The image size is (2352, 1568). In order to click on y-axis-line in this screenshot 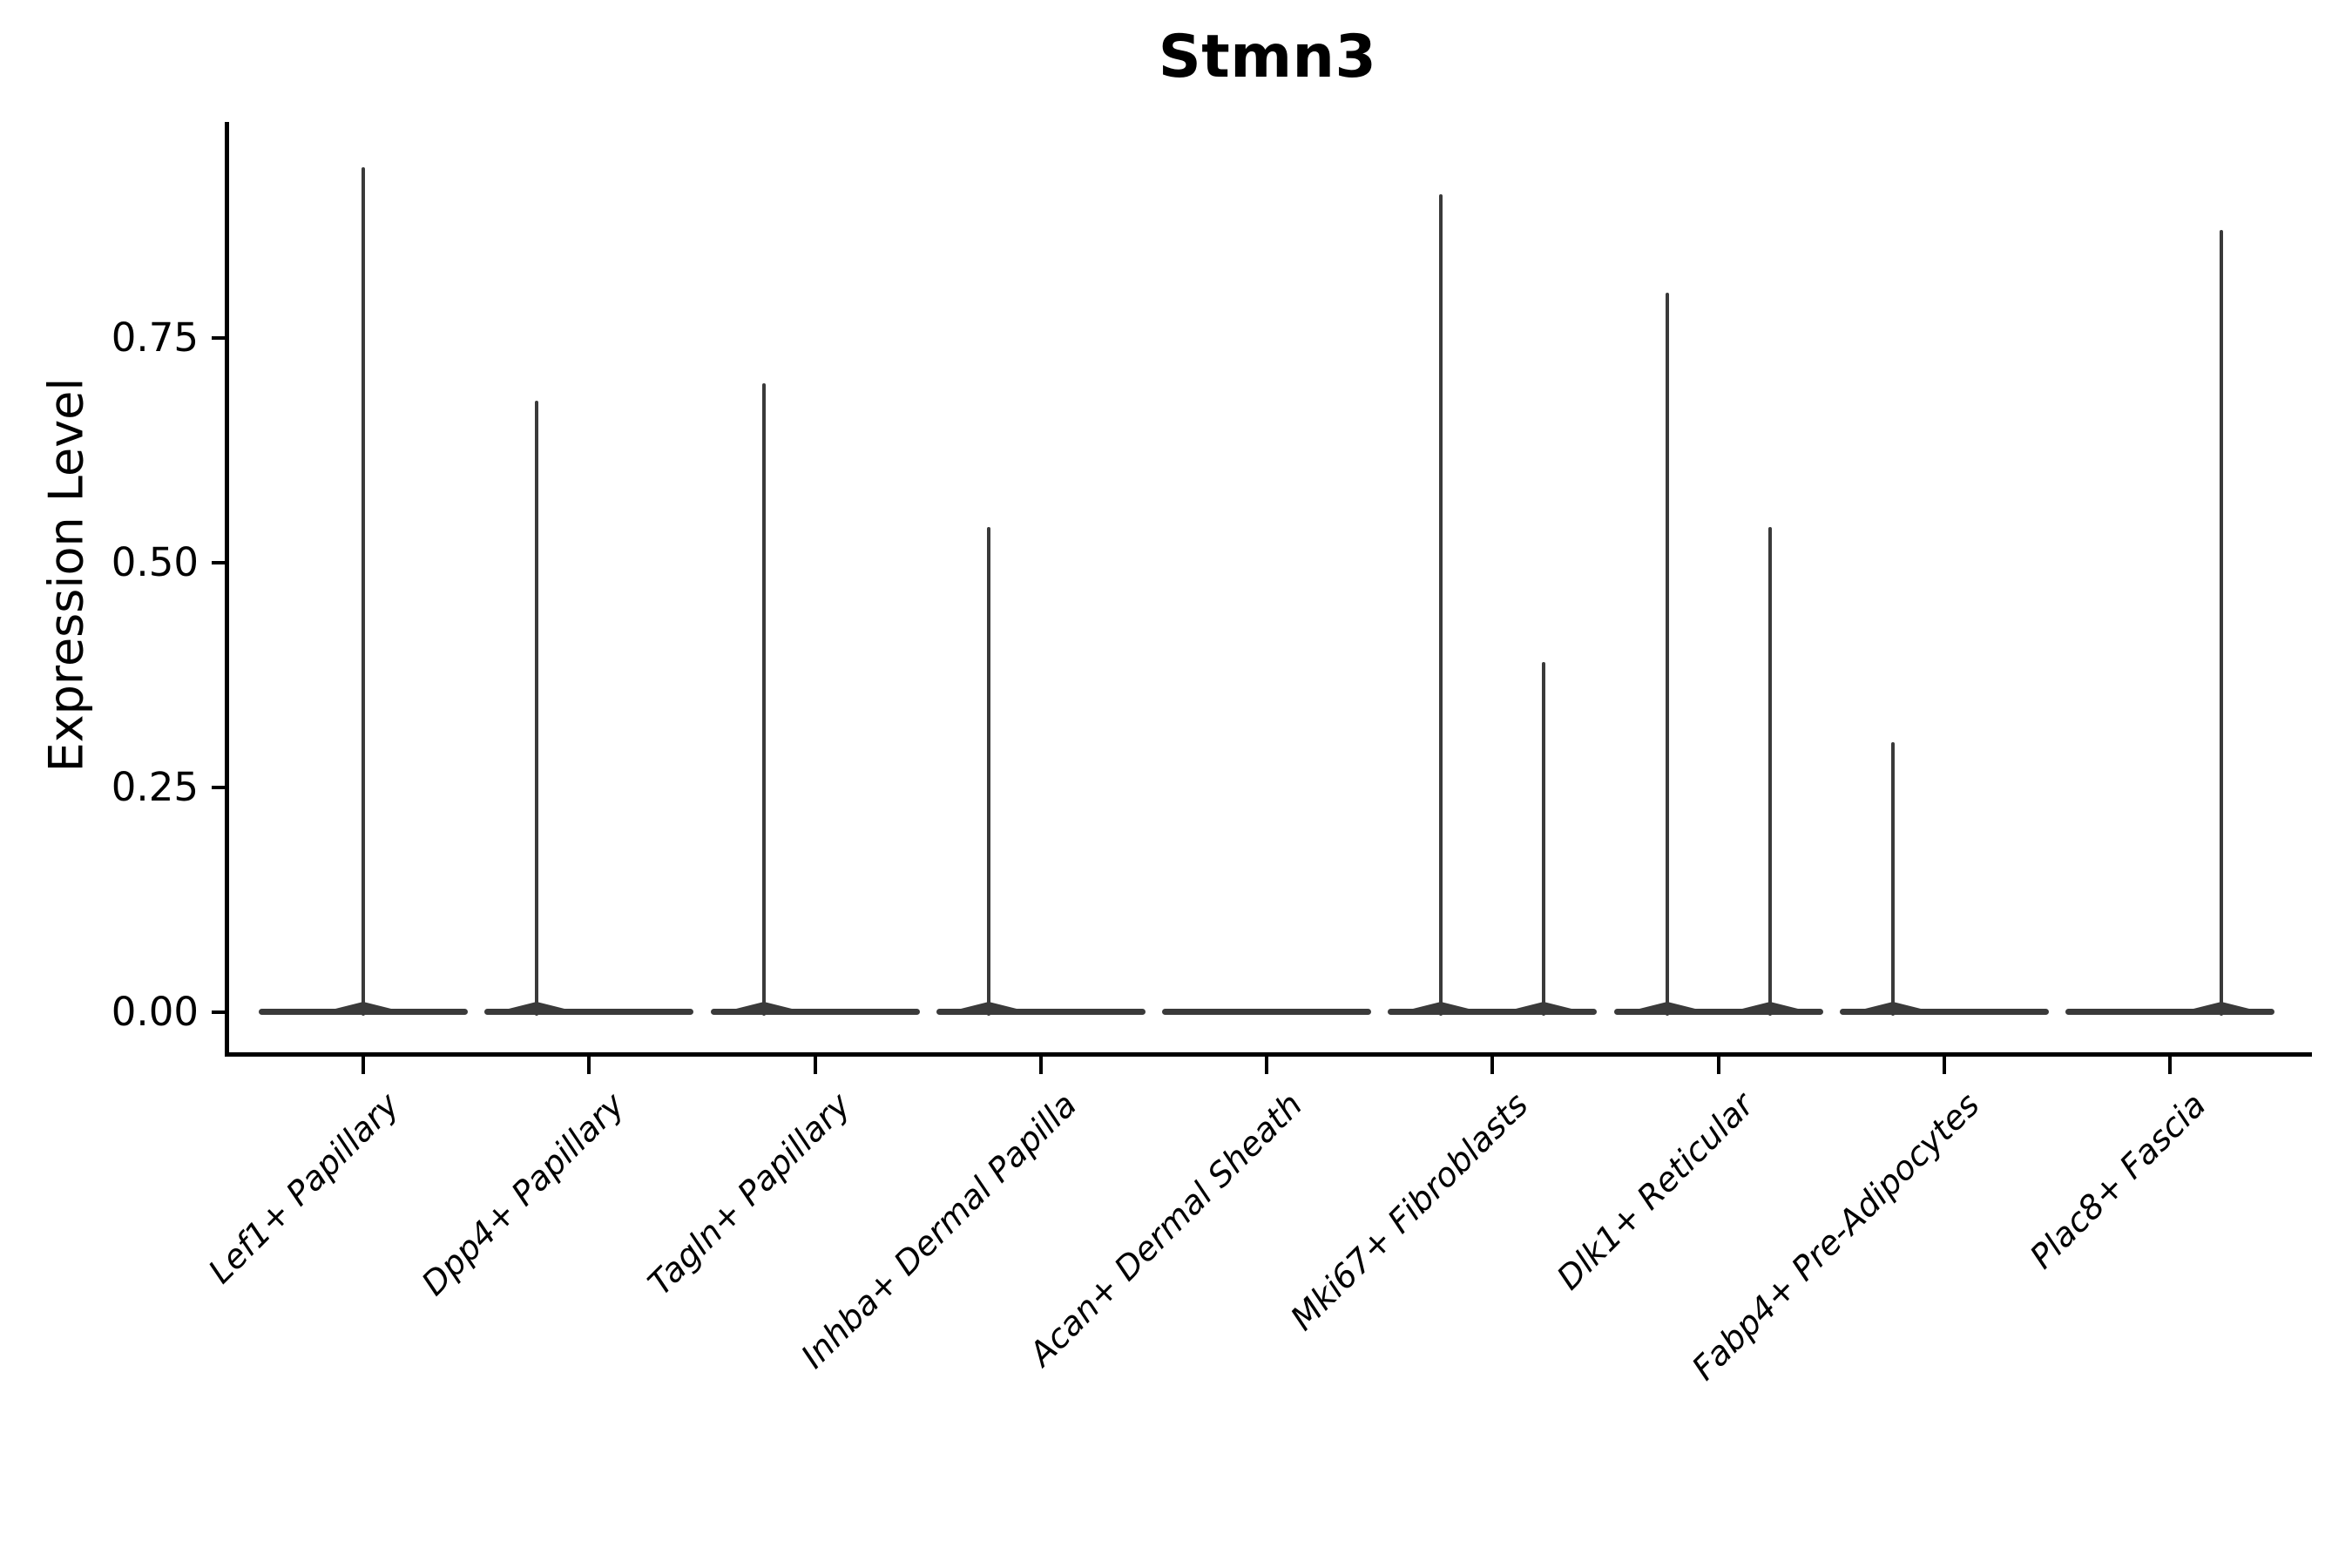, I will do `click(227, 589)`.